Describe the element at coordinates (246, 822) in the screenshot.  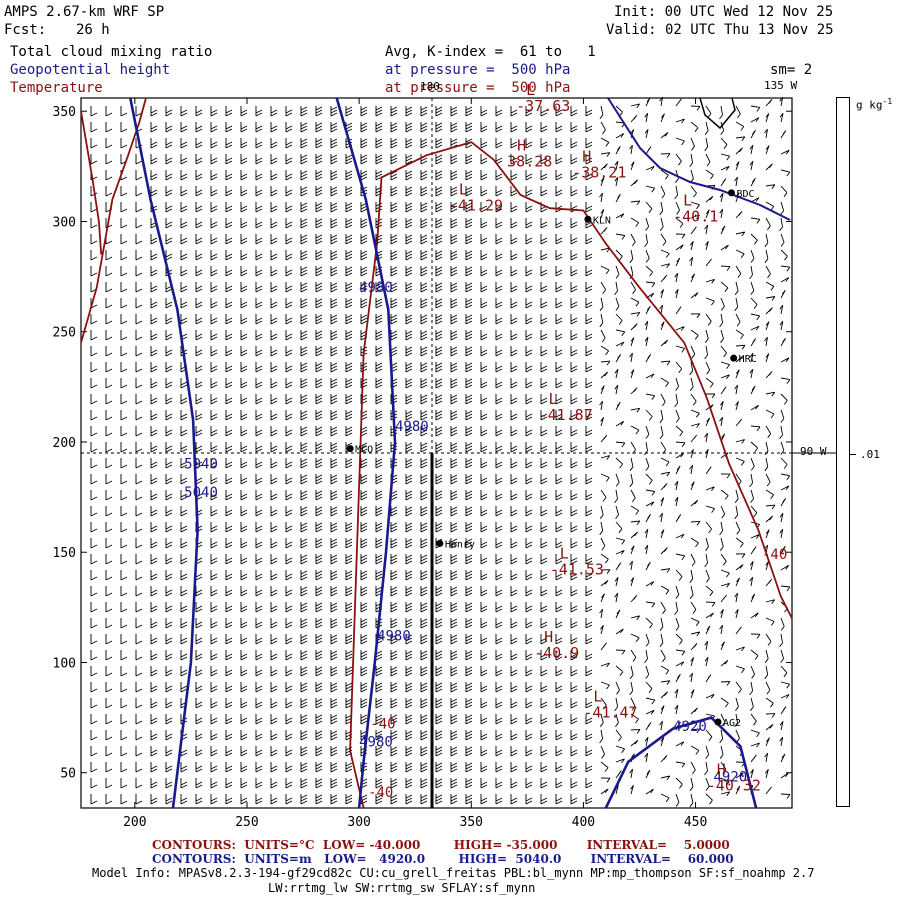
I see `x-tick-label: 250` at that location.